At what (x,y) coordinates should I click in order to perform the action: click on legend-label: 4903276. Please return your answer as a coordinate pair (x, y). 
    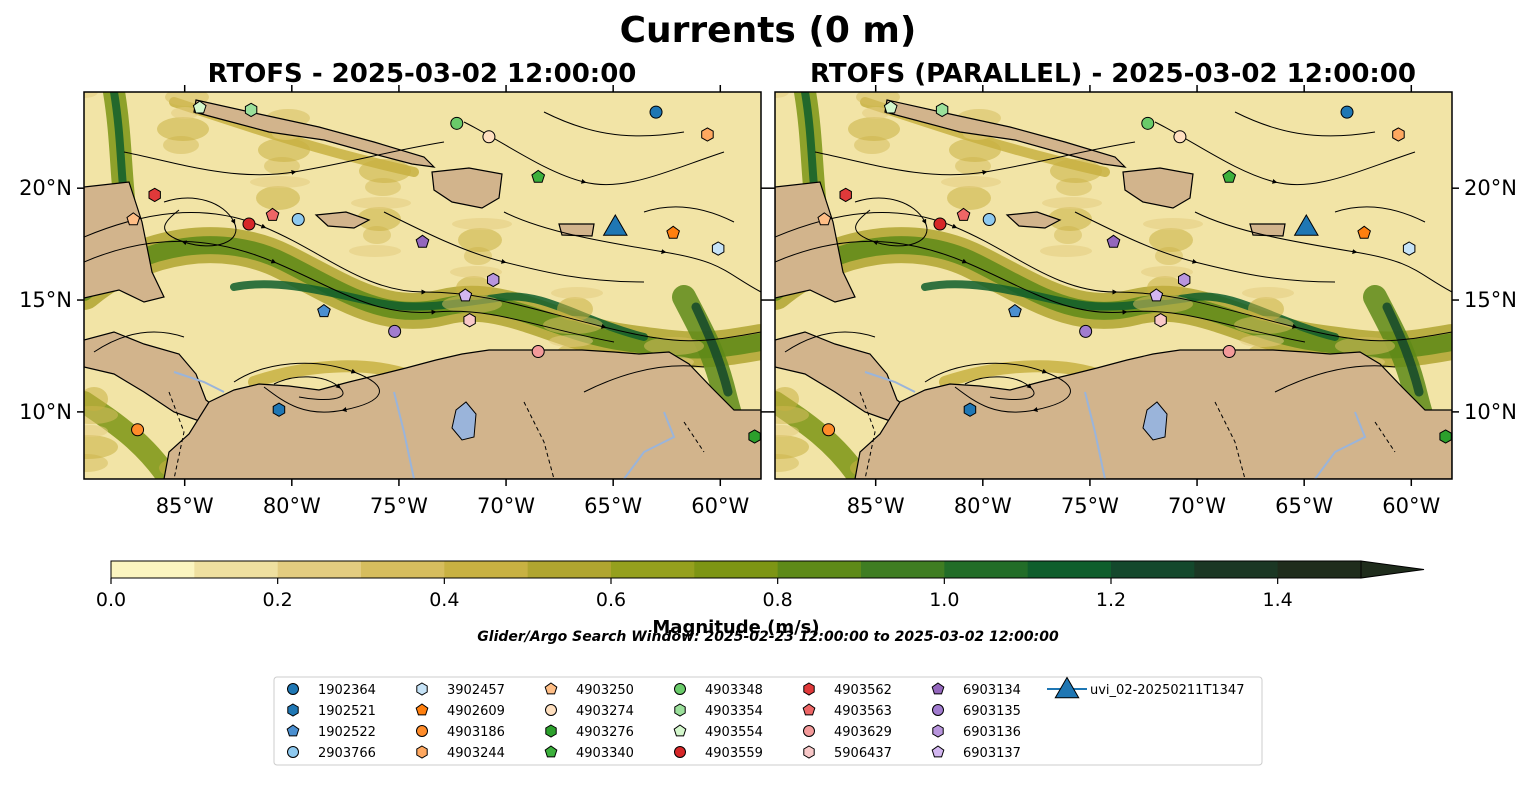
    Looking at the image, I should click on (605, 732).